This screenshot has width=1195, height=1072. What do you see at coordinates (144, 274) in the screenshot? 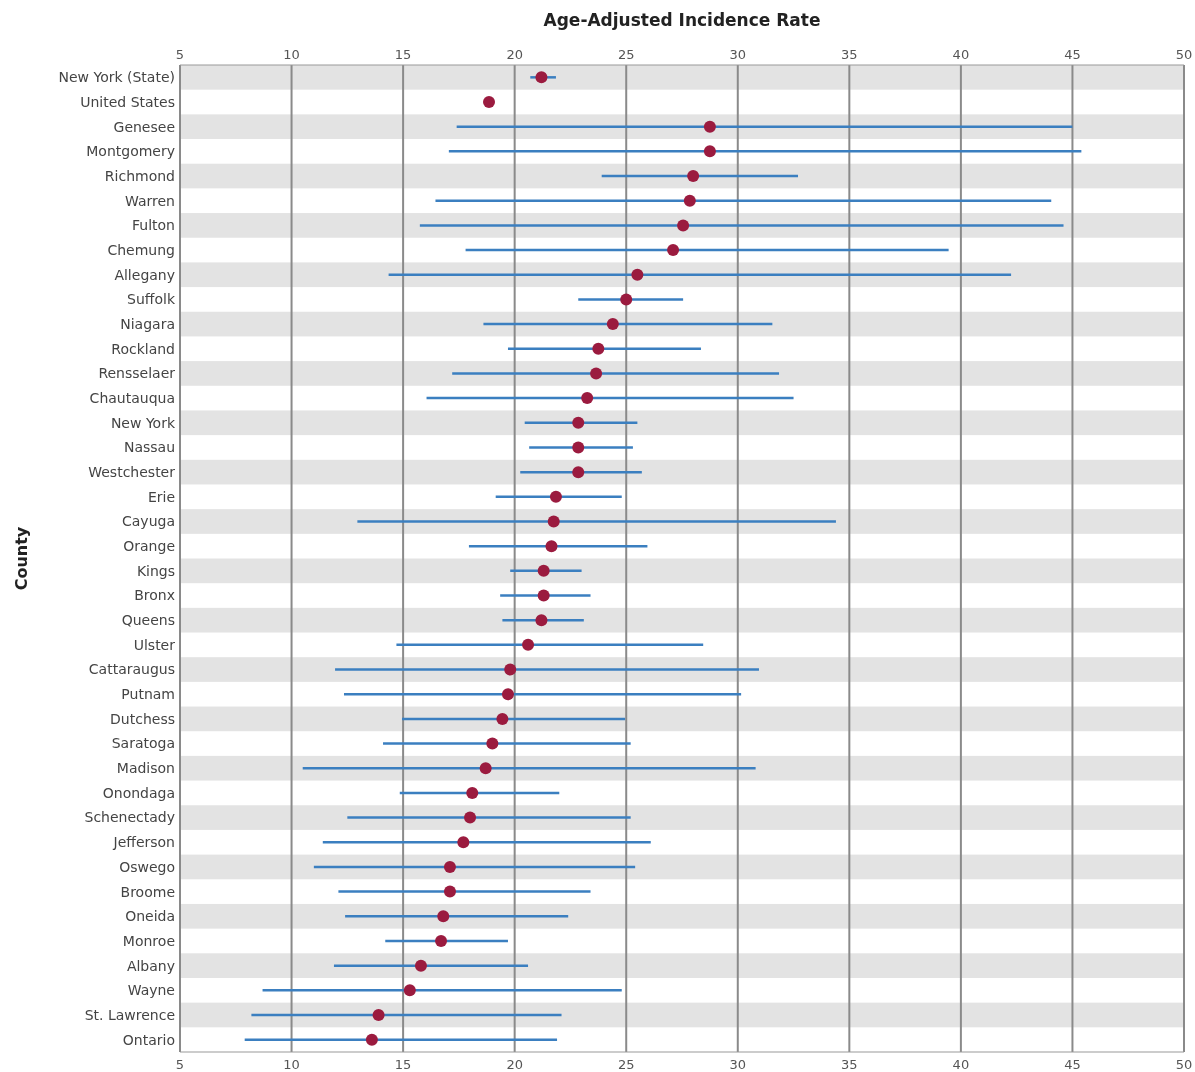
I see `y-tick-label: Allegany` at bounding box center [144, 274].